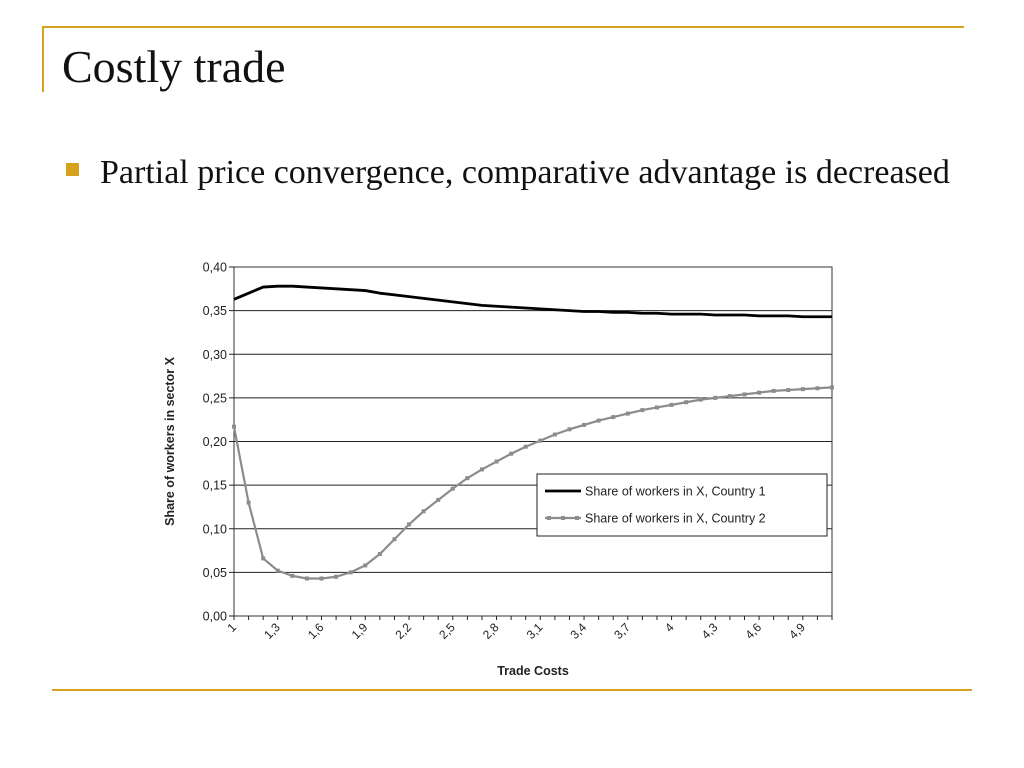  What do you see at coordinates (675, 492) in the screenshot?
I see `legend-label-1: Share of workers in X, Country 1` at bounding box center [675, 492].